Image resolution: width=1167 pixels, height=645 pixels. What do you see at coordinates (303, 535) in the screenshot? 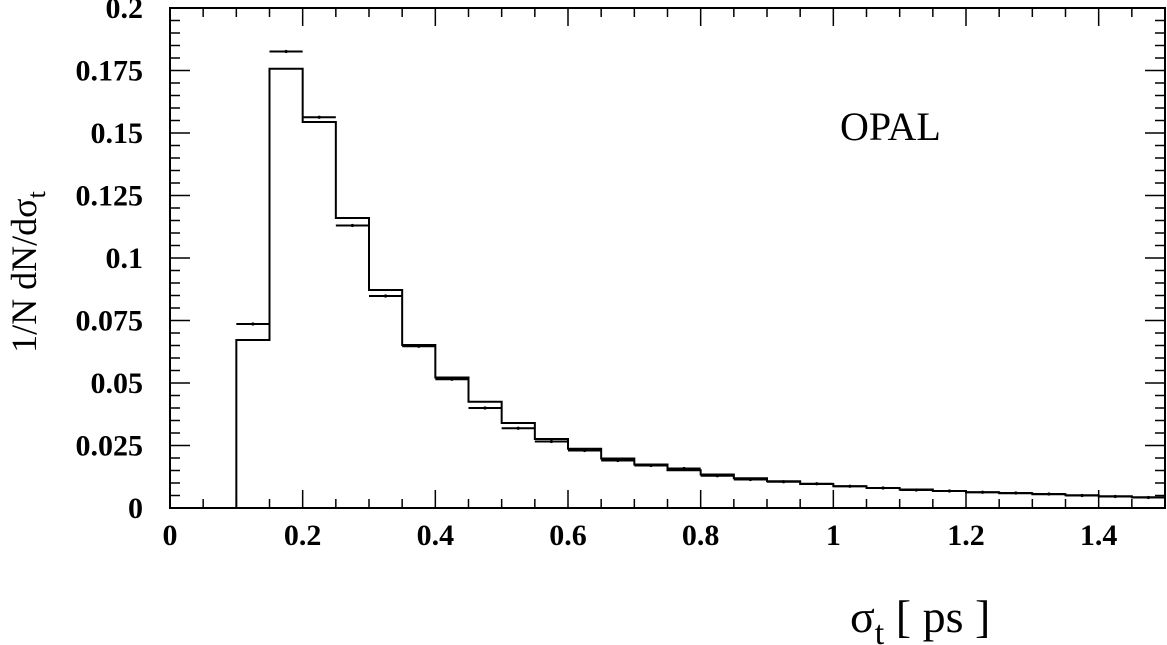
I see `x-tick-label: 0.2` at bounding box center [303, 535].